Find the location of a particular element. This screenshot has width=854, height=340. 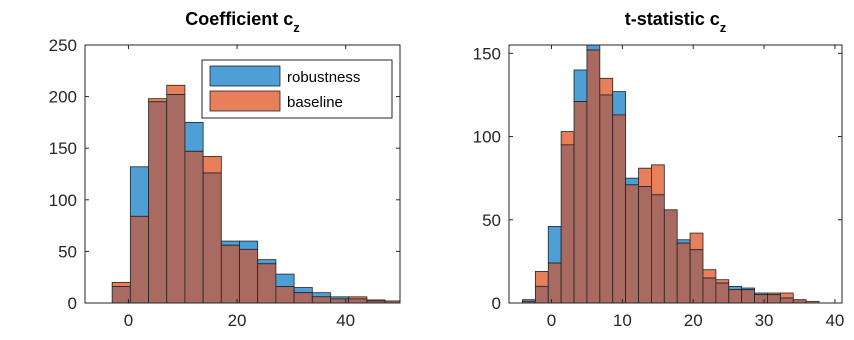

chart-title-main: Coefficient c is located at coordinates (239, 19).